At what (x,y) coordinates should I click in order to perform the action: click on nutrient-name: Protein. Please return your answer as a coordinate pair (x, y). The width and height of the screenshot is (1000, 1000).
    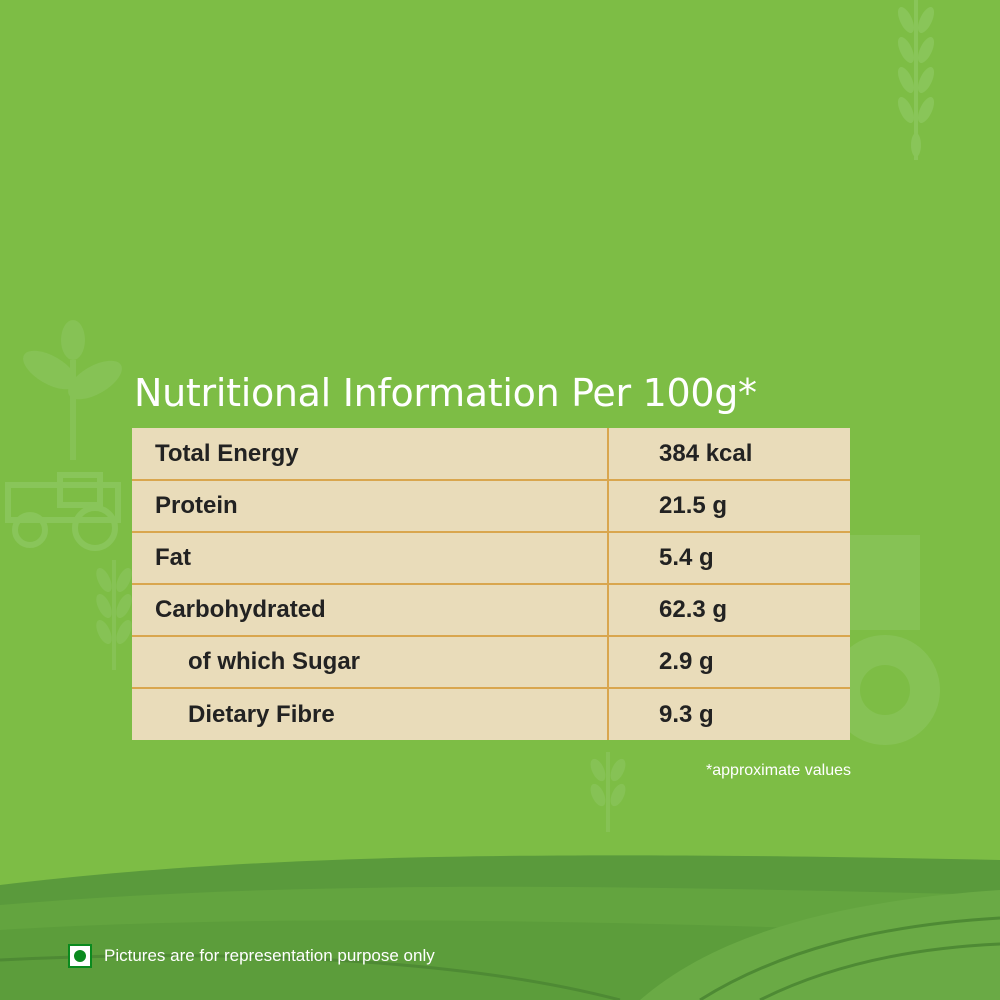
    Looking at the image, I should click on (370, 506).